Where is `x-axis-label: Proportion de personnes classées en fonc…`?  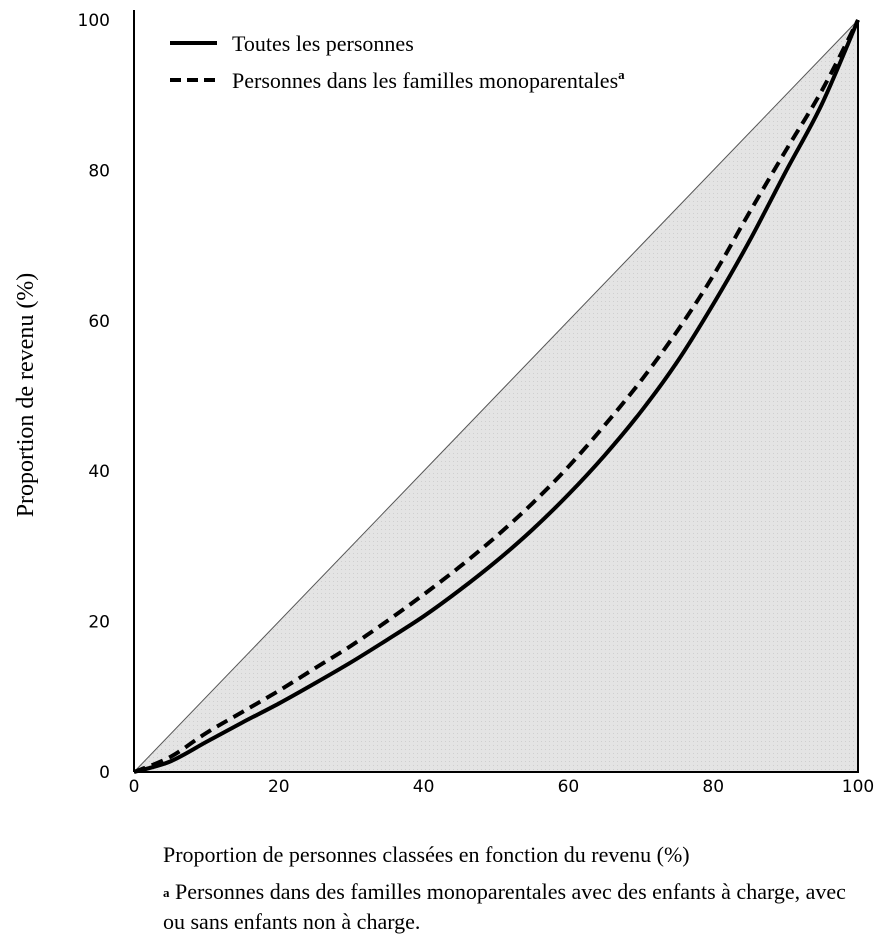 x-axis-label: Proportion de personnes classées en fonc… is located at coordinates (426, 854).